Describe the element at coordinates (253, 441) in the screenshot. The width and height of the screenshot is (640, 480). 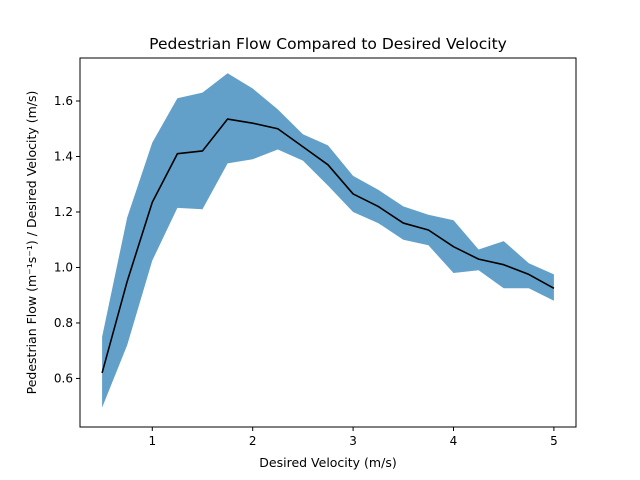
I see `x-tick-label: 2` at that location.